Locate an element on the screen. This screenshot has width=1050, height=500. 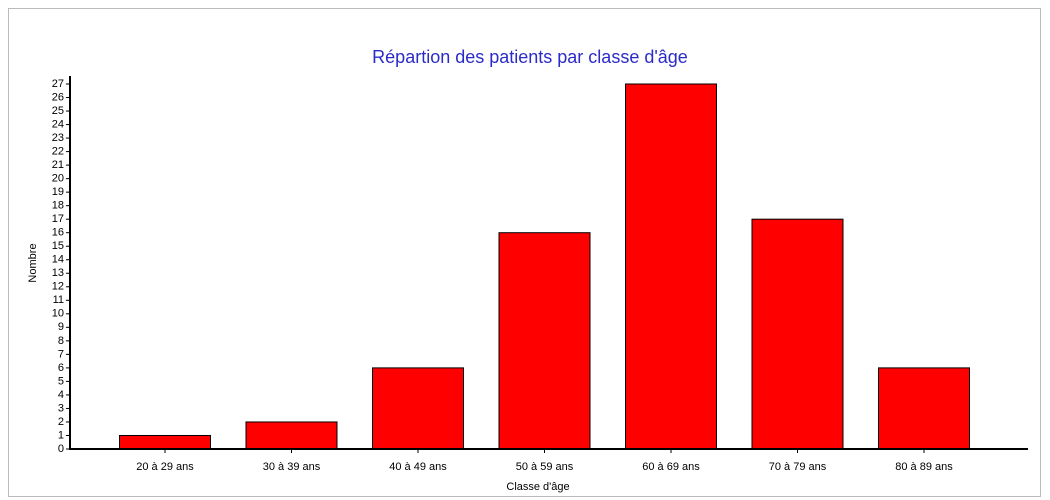
chart-title: Répartion des patients par classe d'âge is located at coordinates (530, 57).